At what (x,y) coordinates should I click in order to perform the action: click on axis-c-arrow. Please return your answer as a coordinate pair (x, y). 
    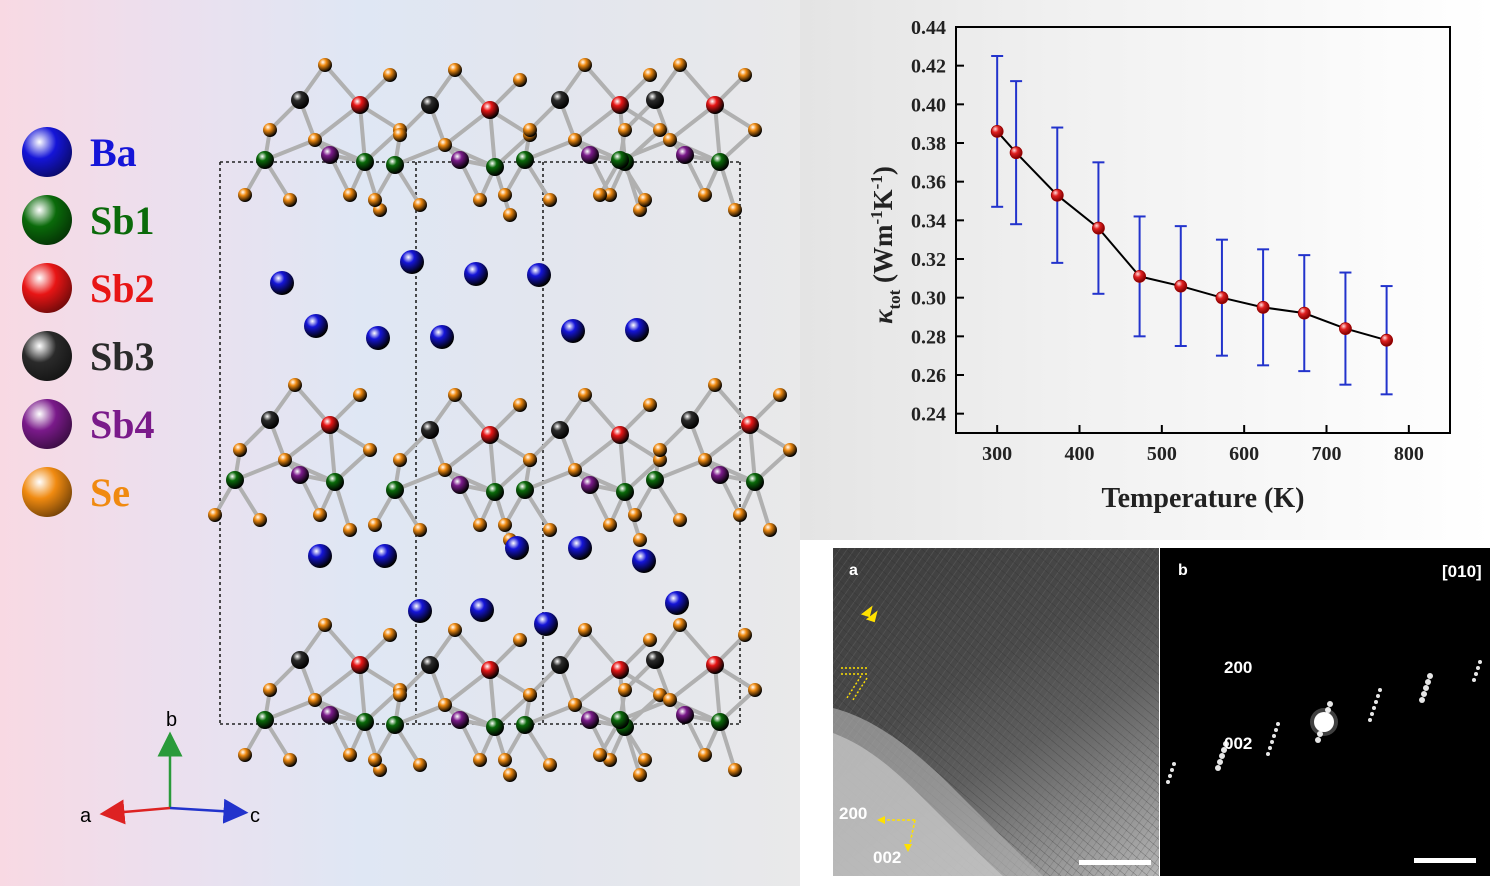
    Looking at the image, I should click on (209, 811).